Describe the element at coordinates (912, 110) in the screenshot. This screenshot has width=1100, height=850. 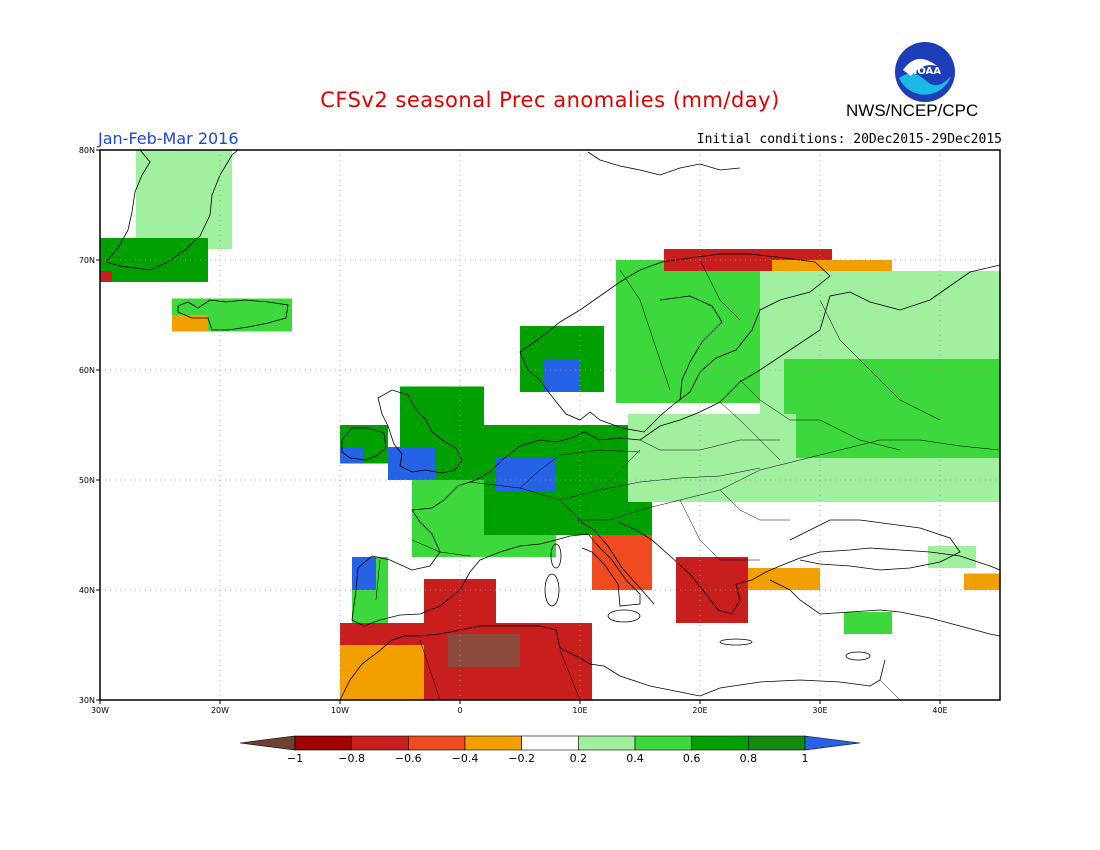
I see `agency-label: NWS/NCEP/CPC` at that location.